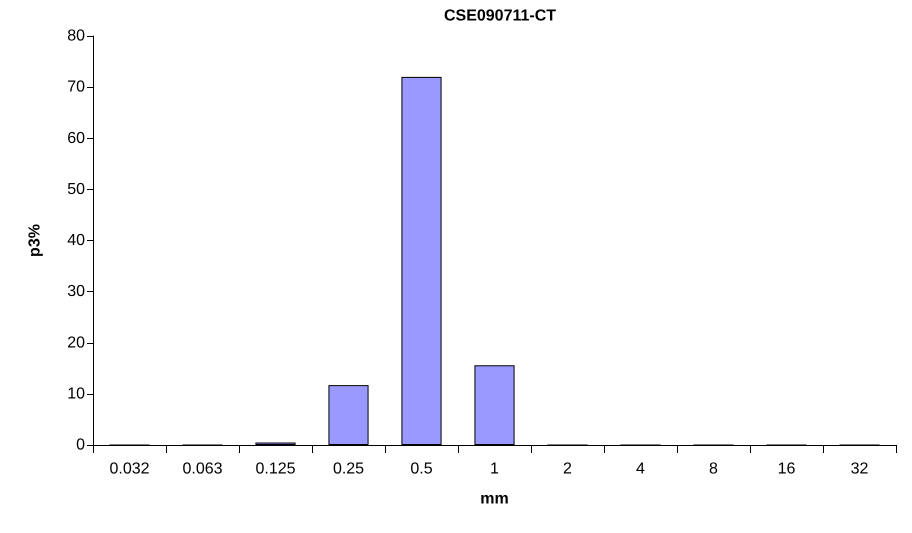 Image resolution: width=912 pixels, height=533 pixels. What do you see at coordinates (567, 469) in the screenshot?
I see `x-tick-label: 2` at bounding box center [567, 469].